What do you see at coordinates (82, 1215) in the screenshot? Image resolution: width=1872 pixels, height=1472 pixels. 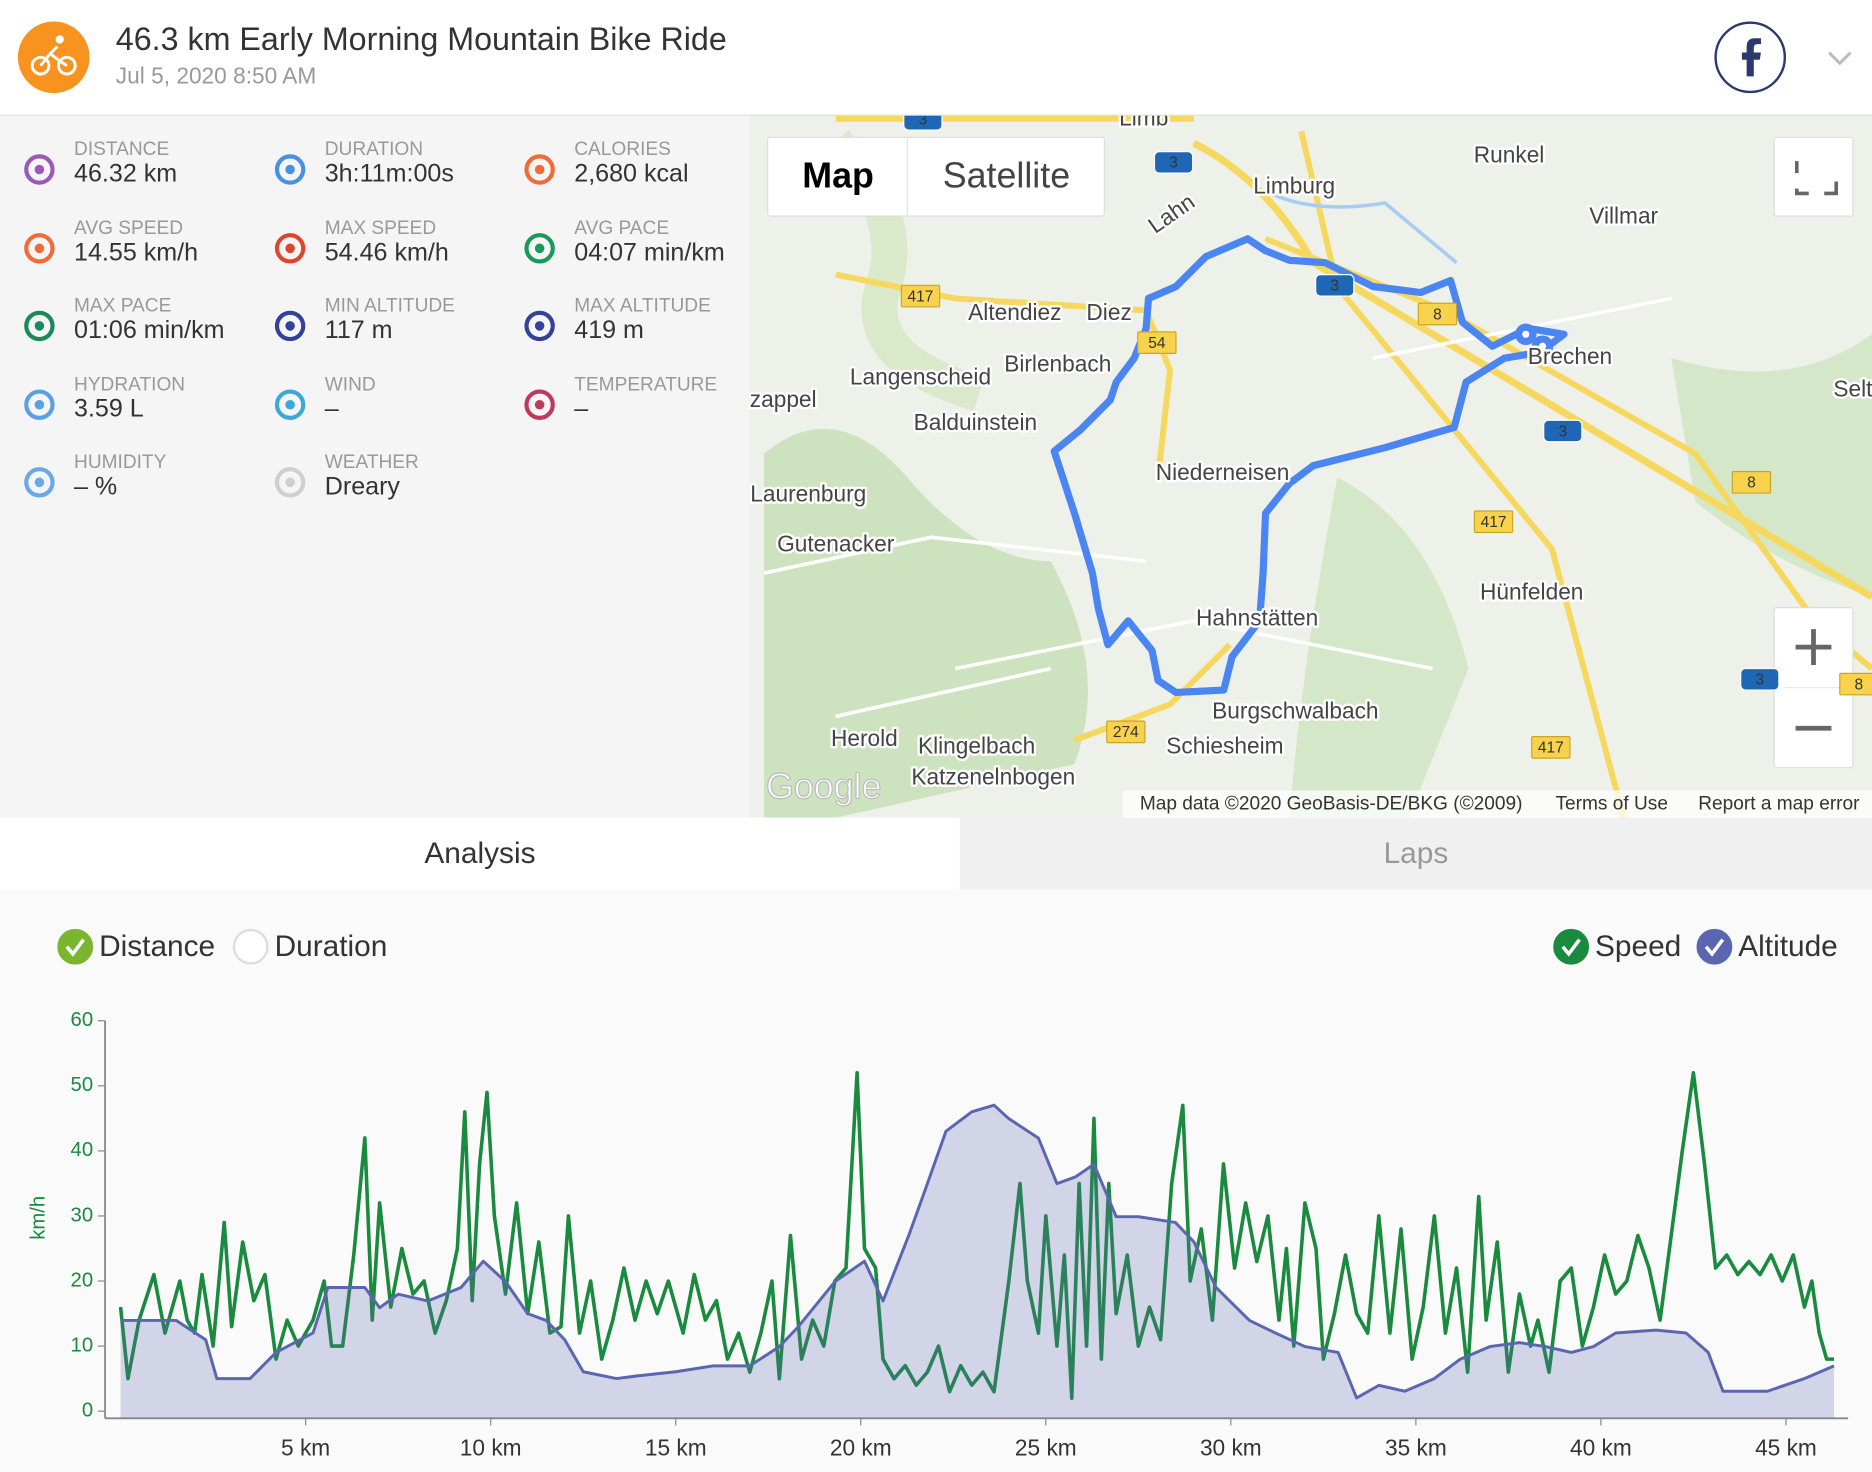 I see `y-tick-label: 30` at bounding box center [82, 1215].